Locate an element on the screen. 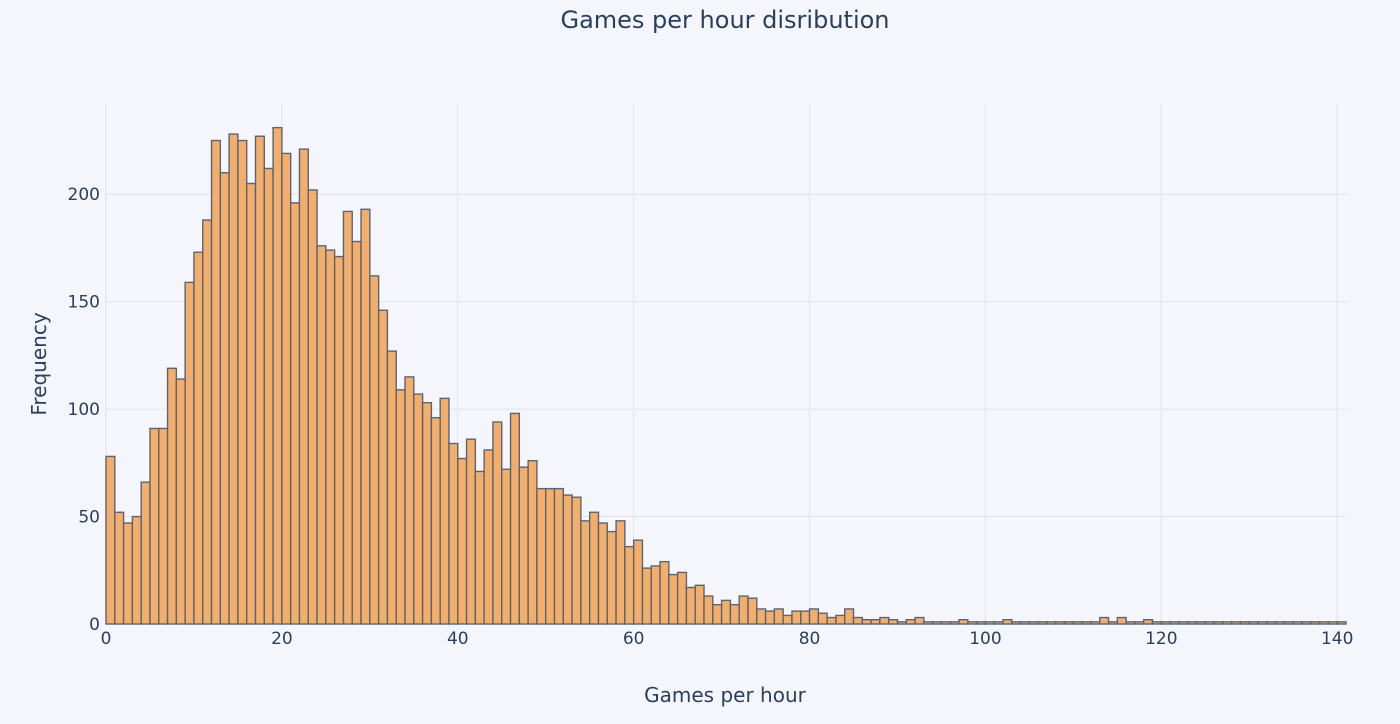 The height and width of the screenshot is (724, 1400). x-tick-label: 20 is located at coordinates (282, 639).